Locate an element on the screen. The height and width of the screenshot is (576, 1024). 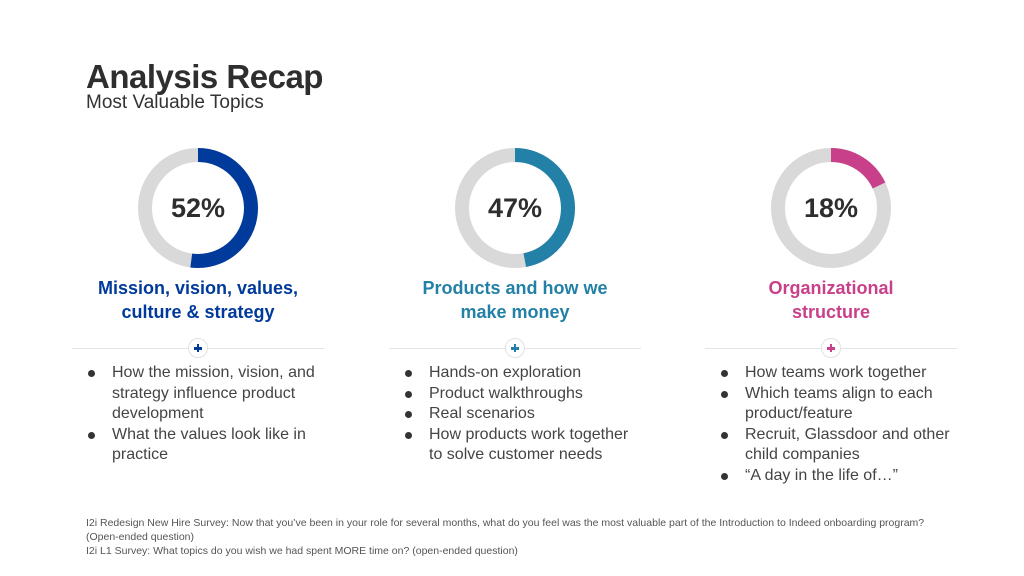
topic-title: Organizational structure is located at coordinates (831, 301).